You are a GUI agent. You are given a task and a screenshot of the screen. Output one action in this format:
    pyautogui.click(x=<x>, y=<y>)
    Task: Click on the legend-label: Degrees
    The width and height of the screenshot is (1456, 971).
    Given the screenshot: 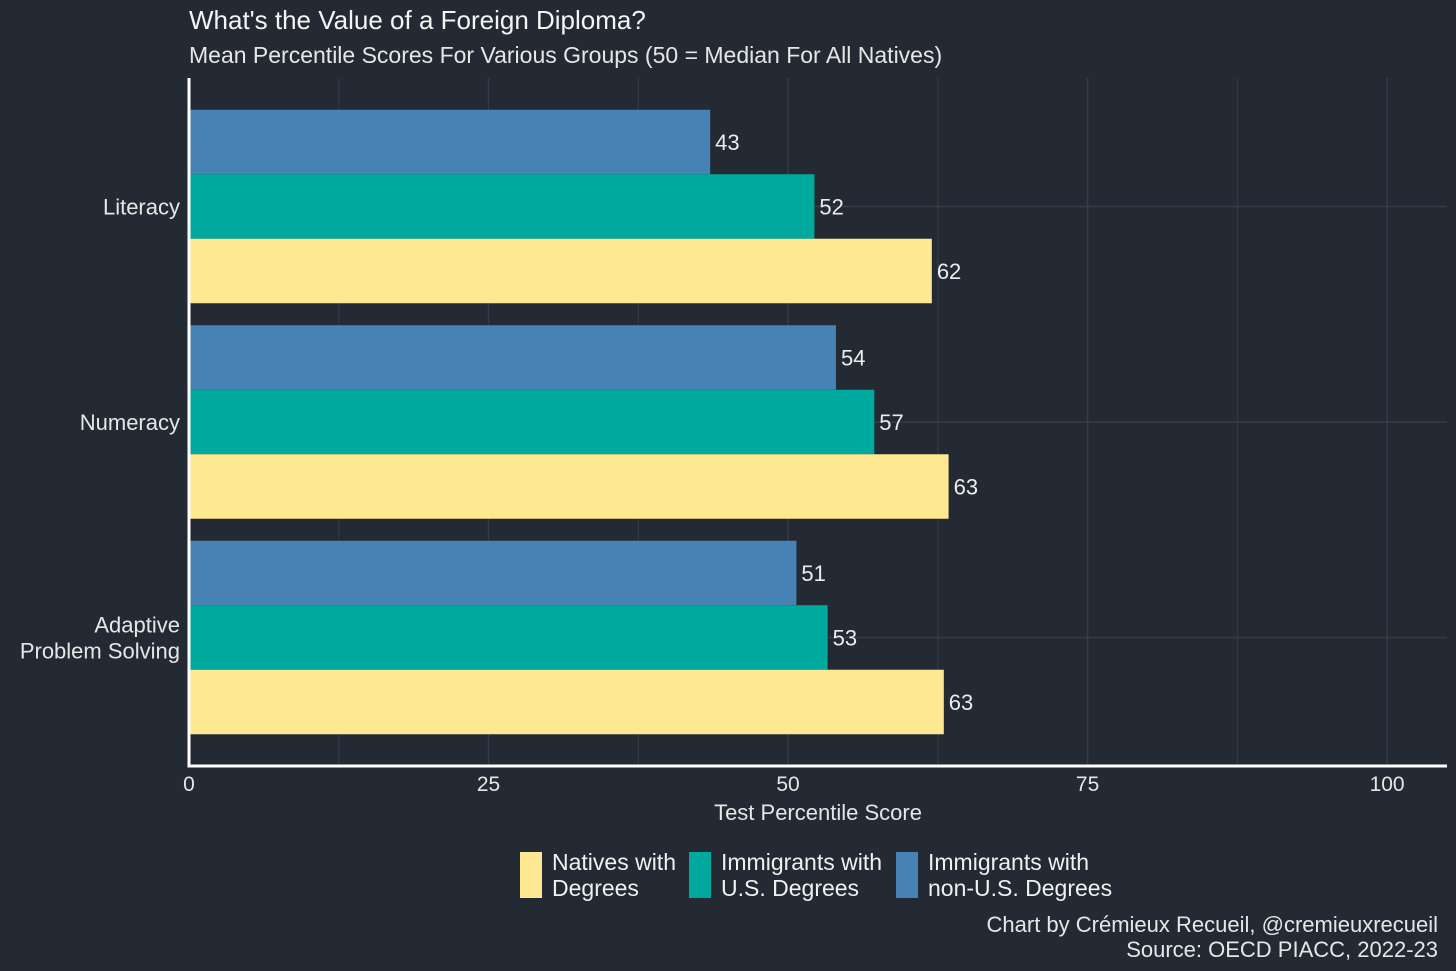 What is the action you would take?
    pyautogui.click(x=595, y=888)
    